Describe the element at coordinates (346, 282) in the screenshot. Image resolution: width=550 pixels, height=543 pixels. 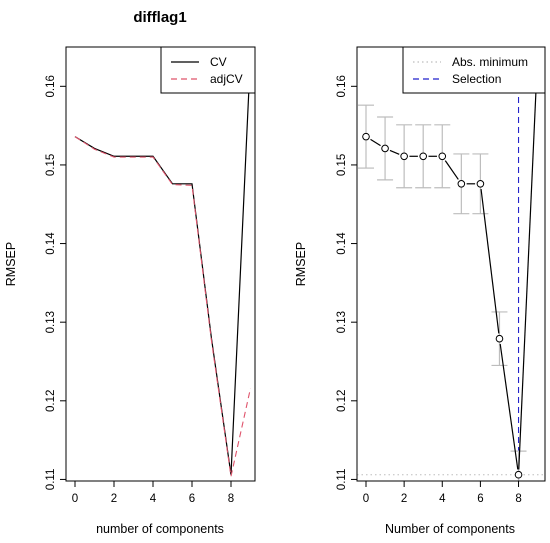
I see `right-y-axis: 0.11 0.12 0.13 0.14 0.15 0.16` at that location.